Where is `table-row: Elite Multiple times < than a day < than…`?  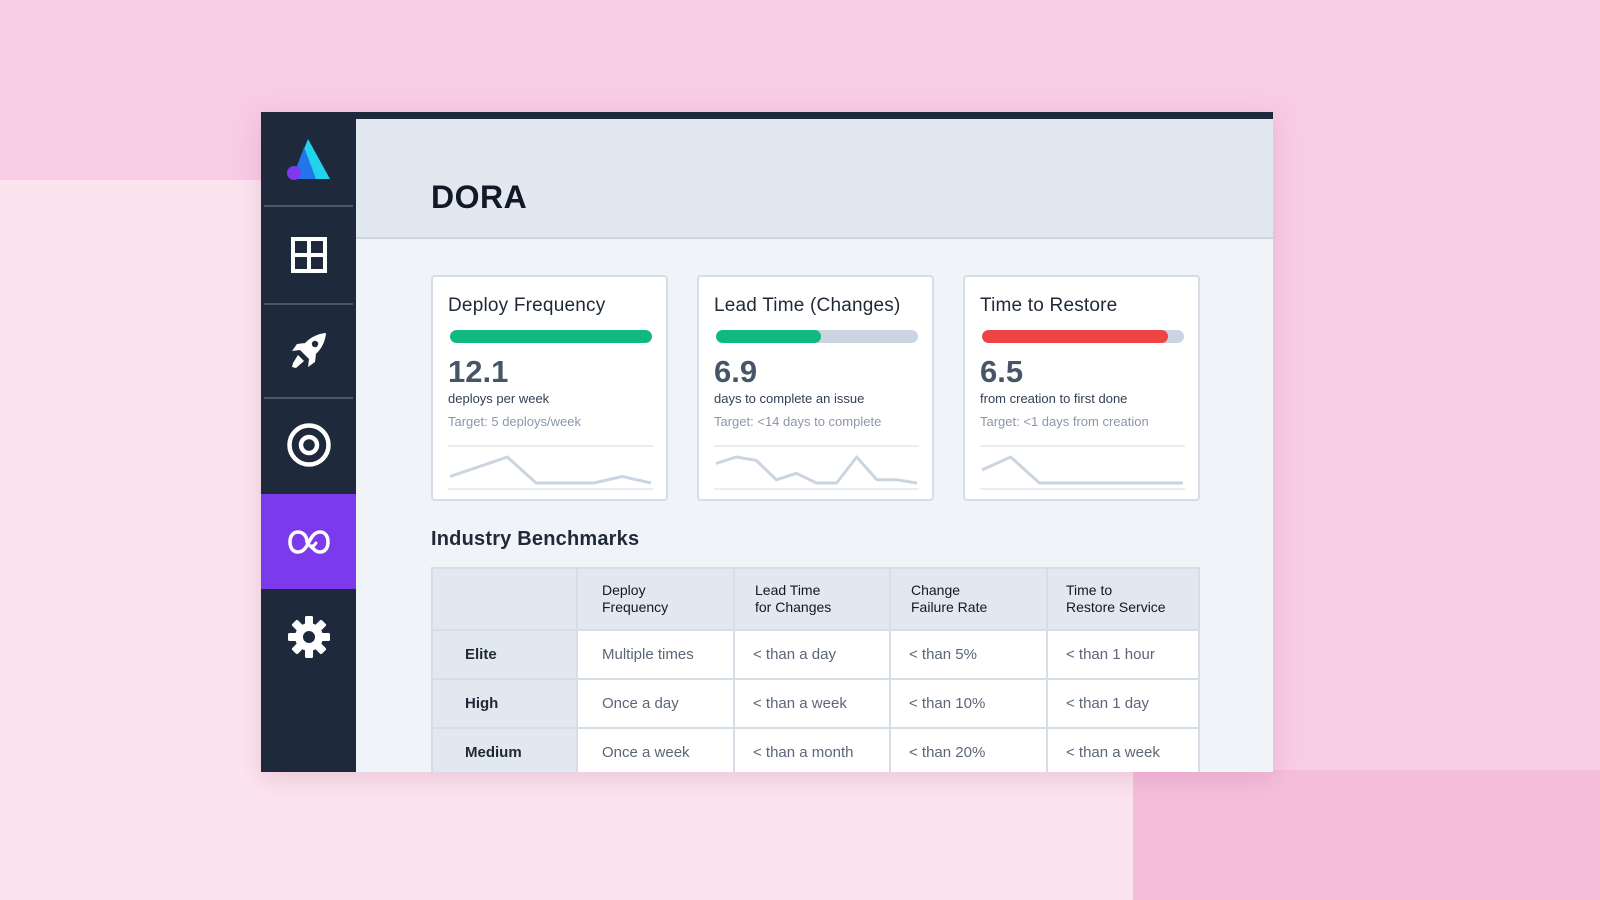
table-row: Elite Multiple times < than a day < than… is located at coordinates (815, 654).